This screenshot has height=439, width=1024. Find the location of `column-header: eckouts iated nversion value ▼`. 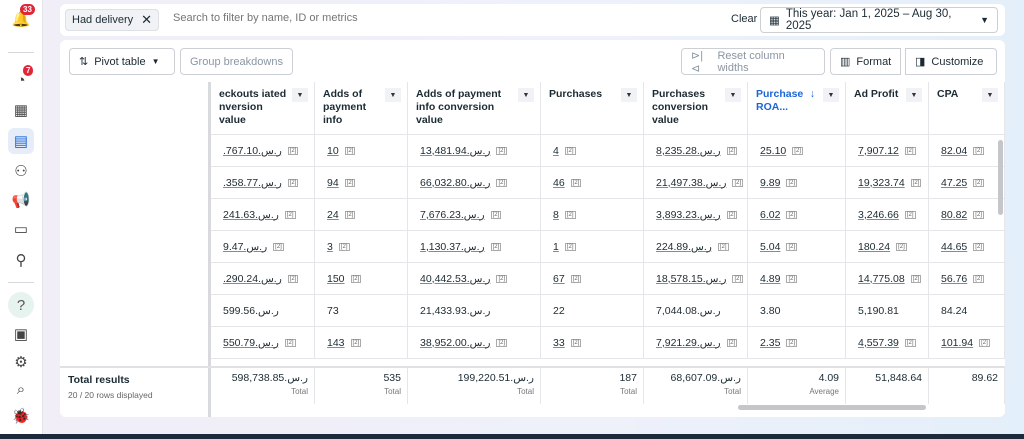

column-header: eckouts iated nversion value ▼ is located at coordinates (263, 108).